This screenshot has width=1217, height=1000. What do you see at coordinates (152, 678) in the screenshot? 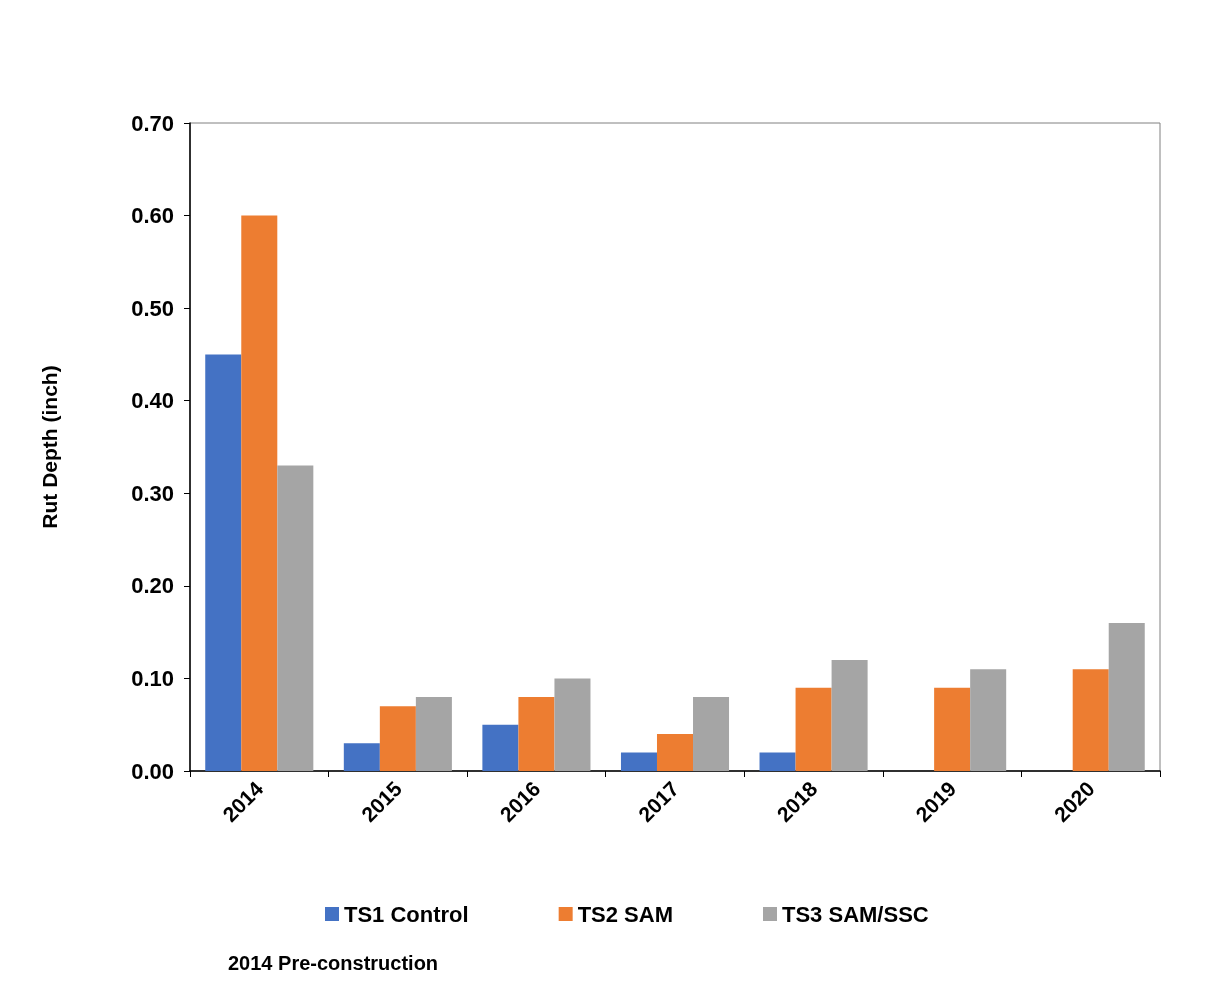
I see `y-tick-label: 0.10` at bounding box center [152, 678].